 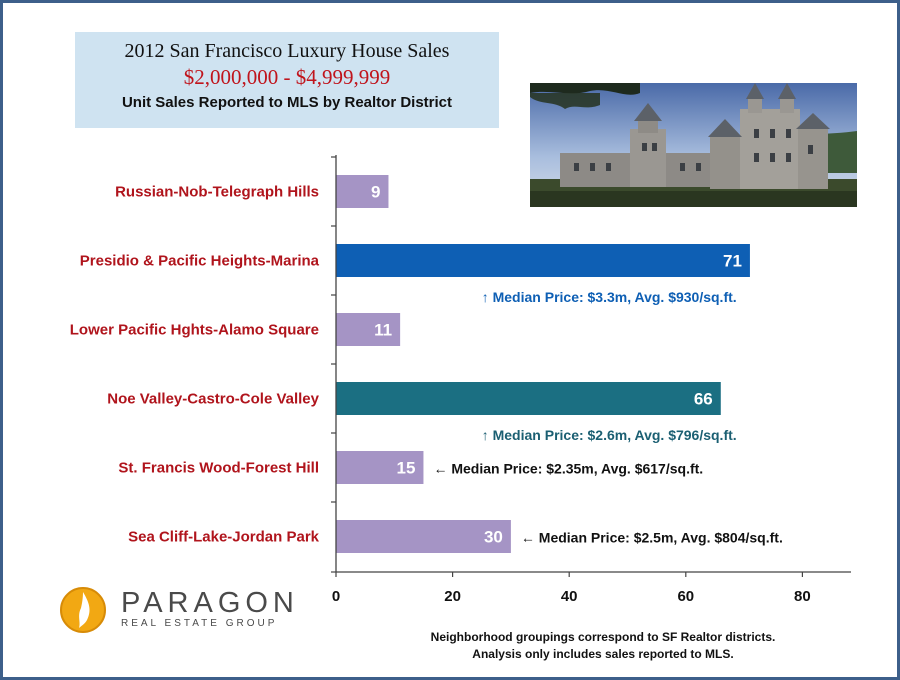 I want to click on data-label-1: 71, so click(x=732, y=261).